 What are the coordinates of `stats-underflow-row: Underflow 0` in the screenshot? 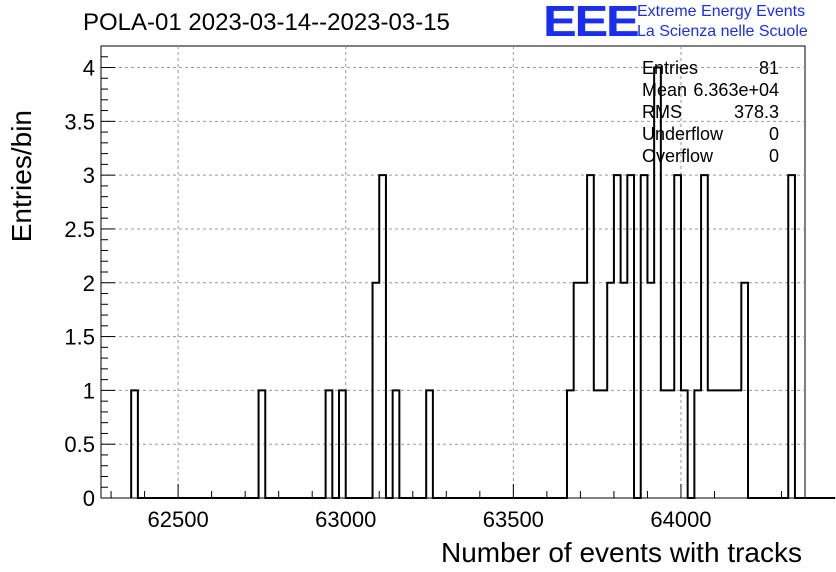 It's located at (710, 134).